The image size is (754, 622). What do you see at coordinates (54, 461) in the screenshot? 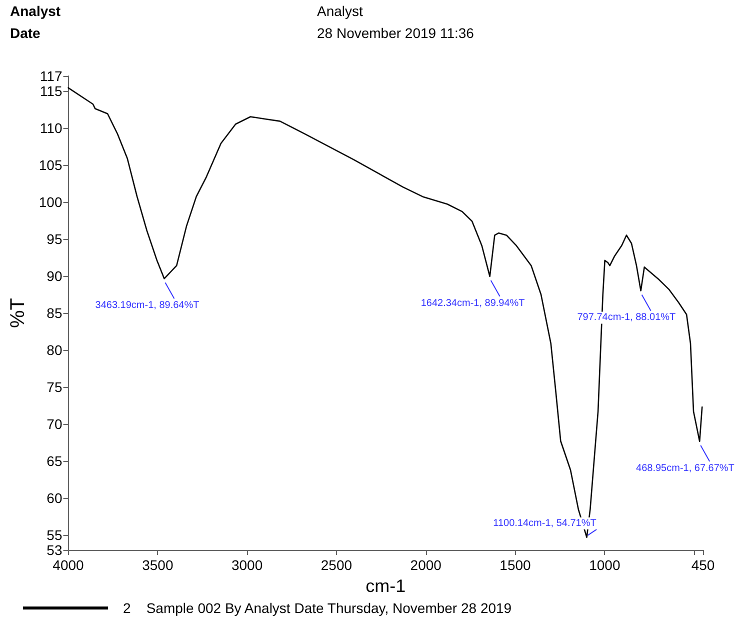
I see `y-tick-label: 65` at bounding box center [54, 461].